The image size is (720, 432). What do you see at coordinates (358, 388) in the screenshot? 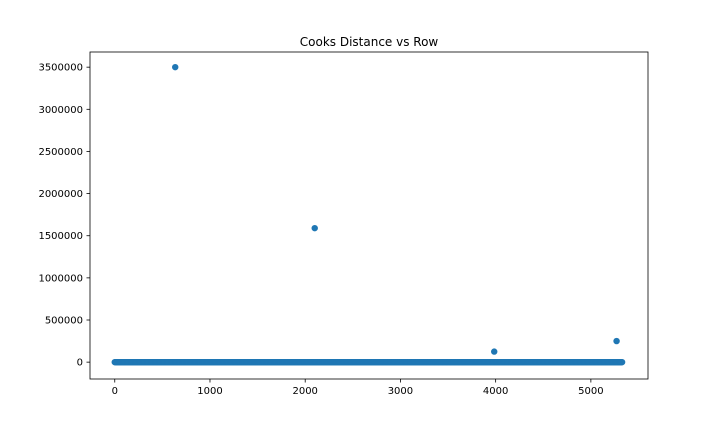
I see `x-axis: 0 1000 2000 3000 4000 5000` at bounding box center [358, 388].